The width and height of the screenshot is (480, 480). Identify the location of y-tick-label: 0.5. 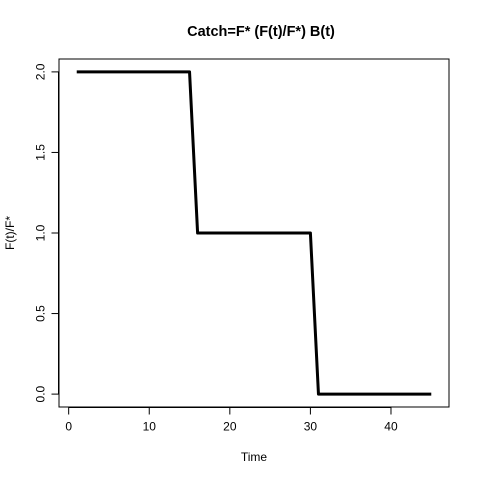
(41, 313).